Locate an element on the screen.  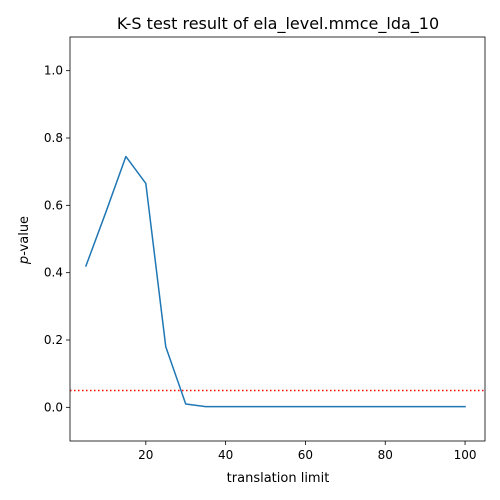
x-tick-label: 40 is located at coordinates (225, 455).